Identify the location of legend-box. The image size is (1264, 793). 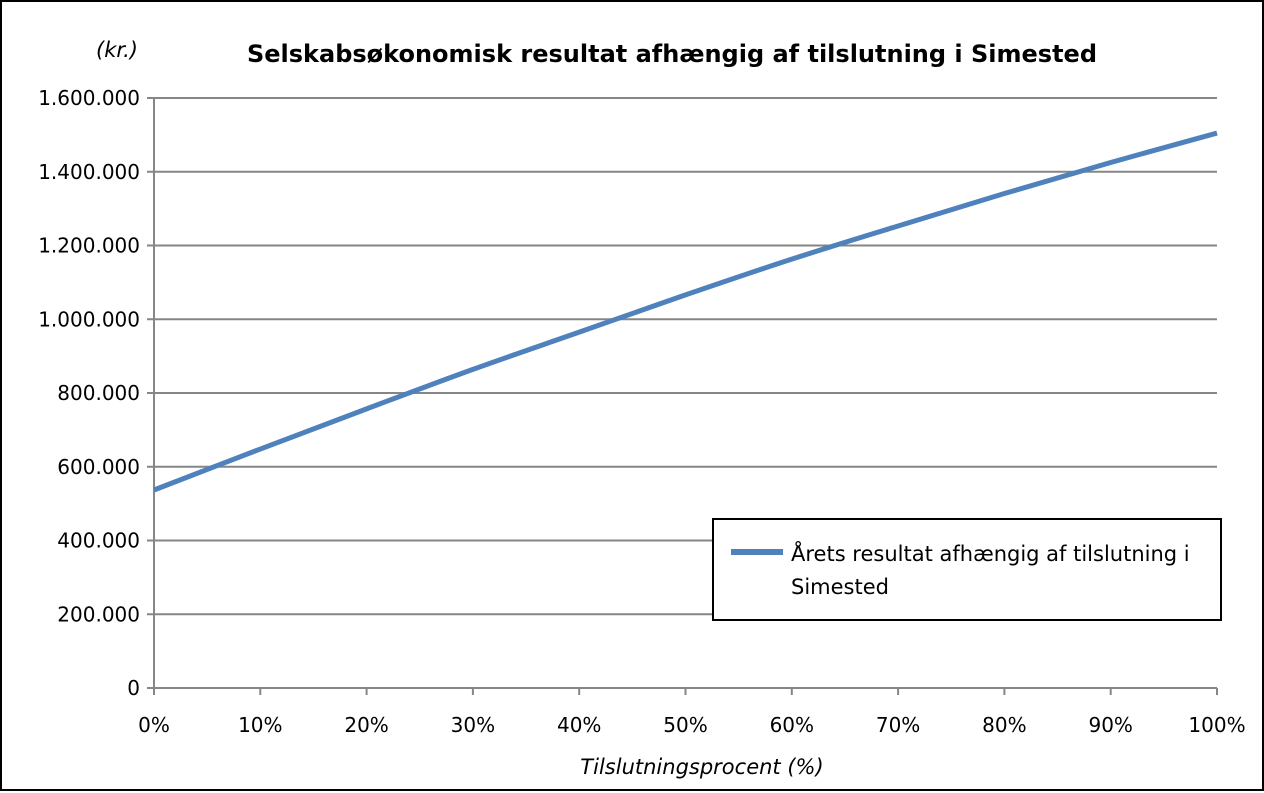
(967, 569).